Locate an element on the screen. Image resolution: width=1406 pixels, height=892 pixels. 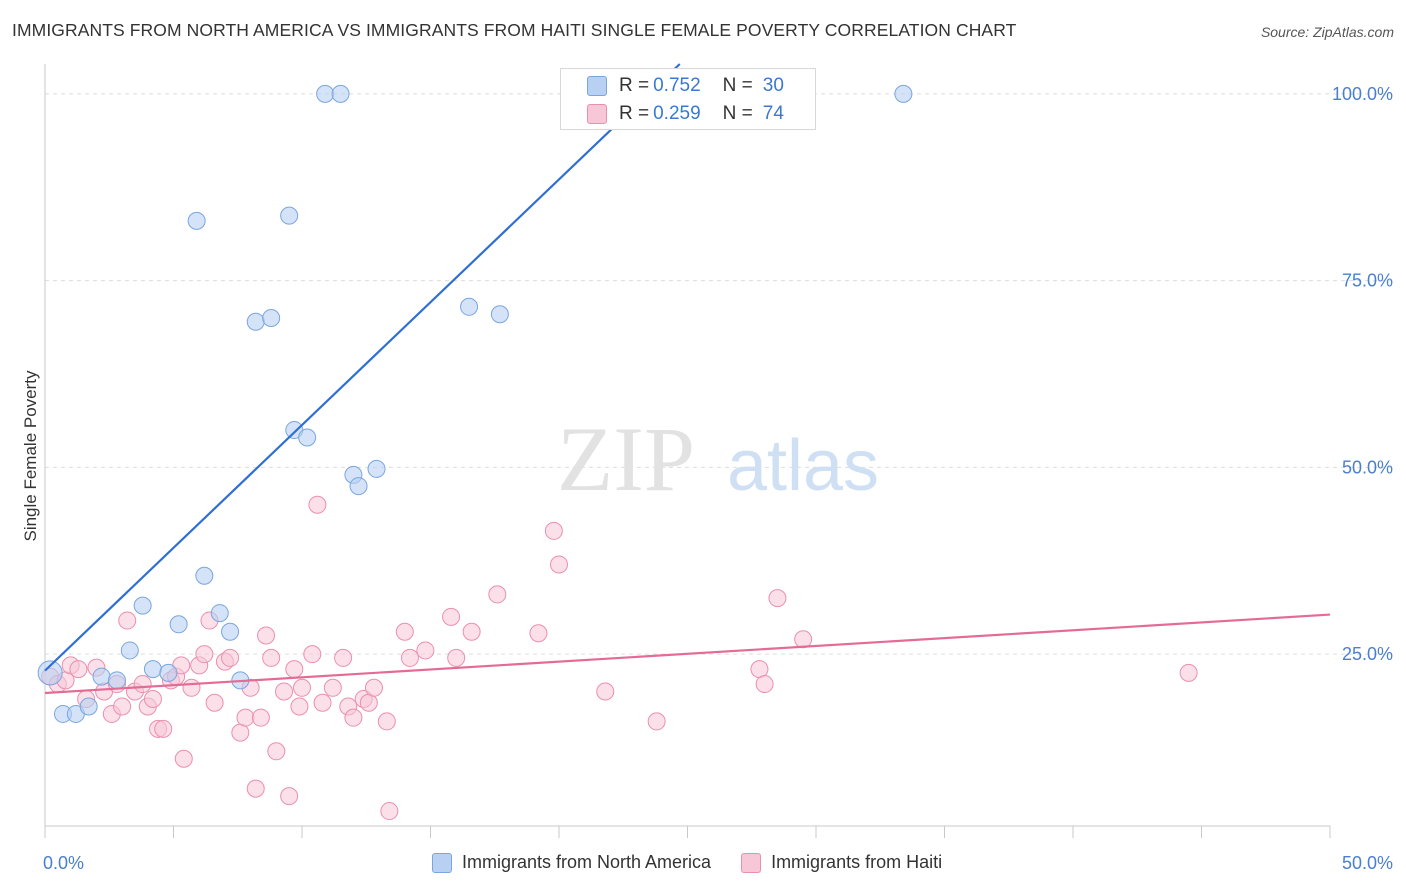
y-tick-label: 50.0% is located at coordinates (1367, 467).